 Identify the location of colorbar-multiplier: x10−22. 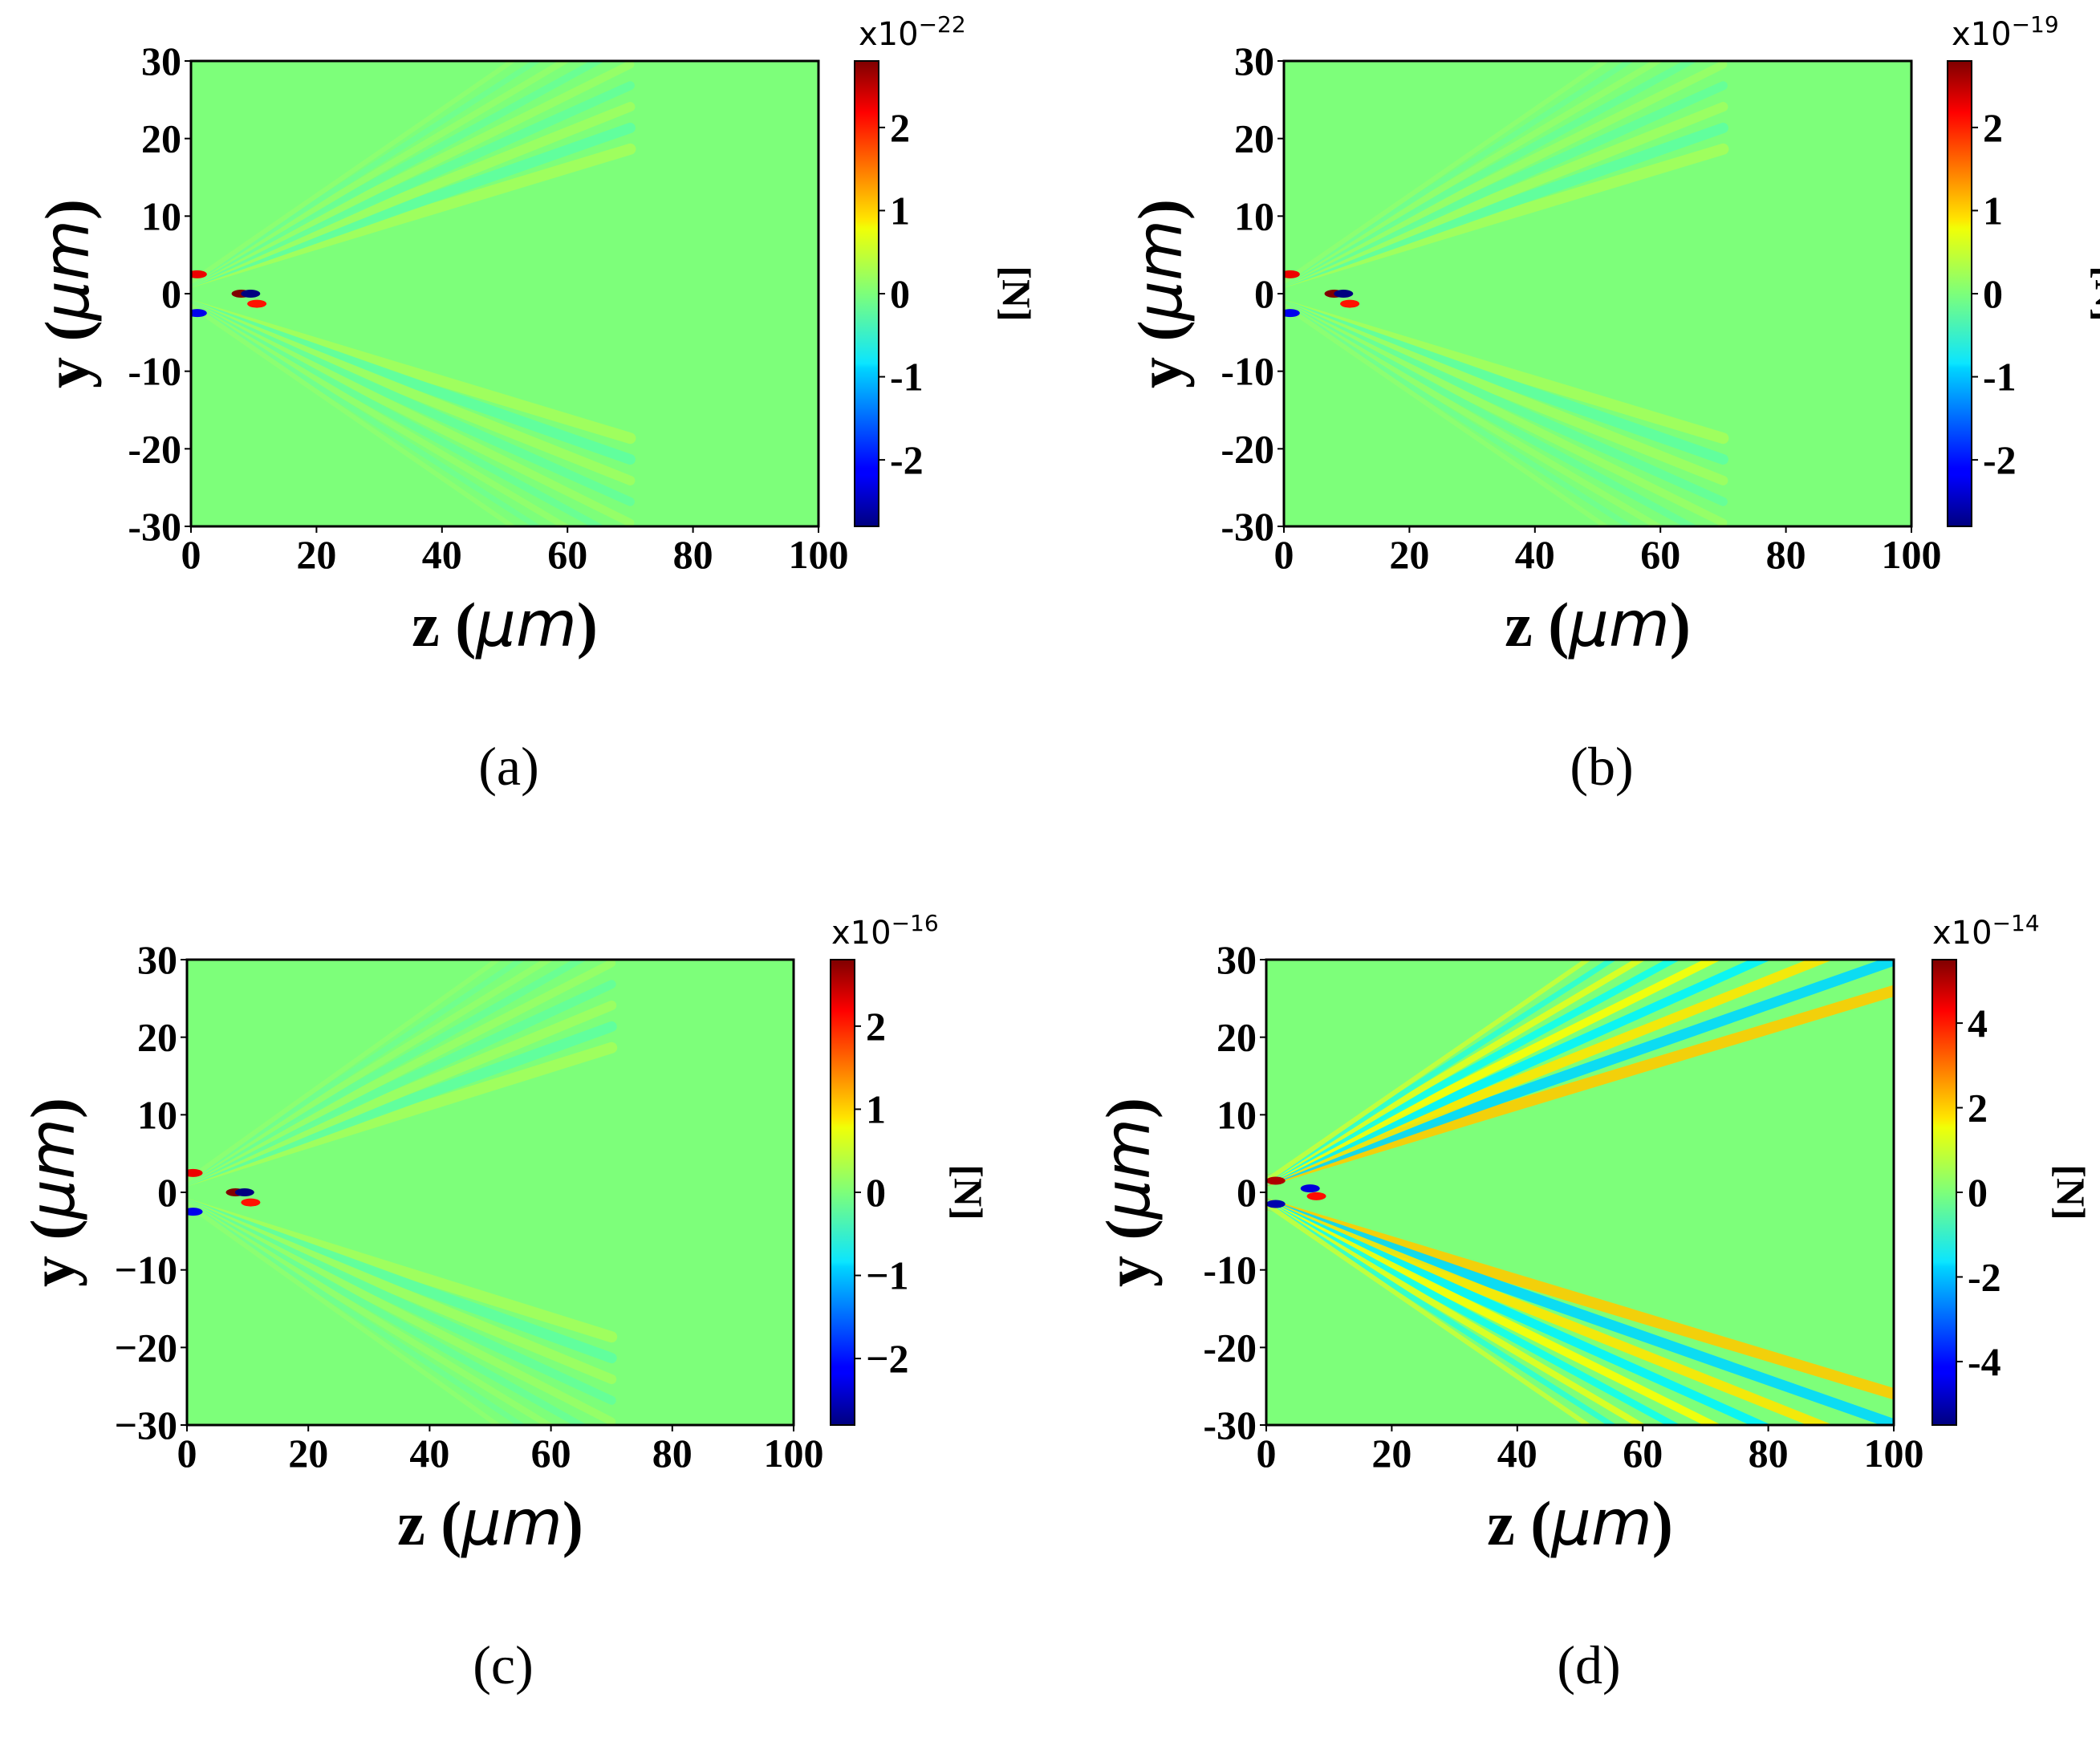
(913, 32).